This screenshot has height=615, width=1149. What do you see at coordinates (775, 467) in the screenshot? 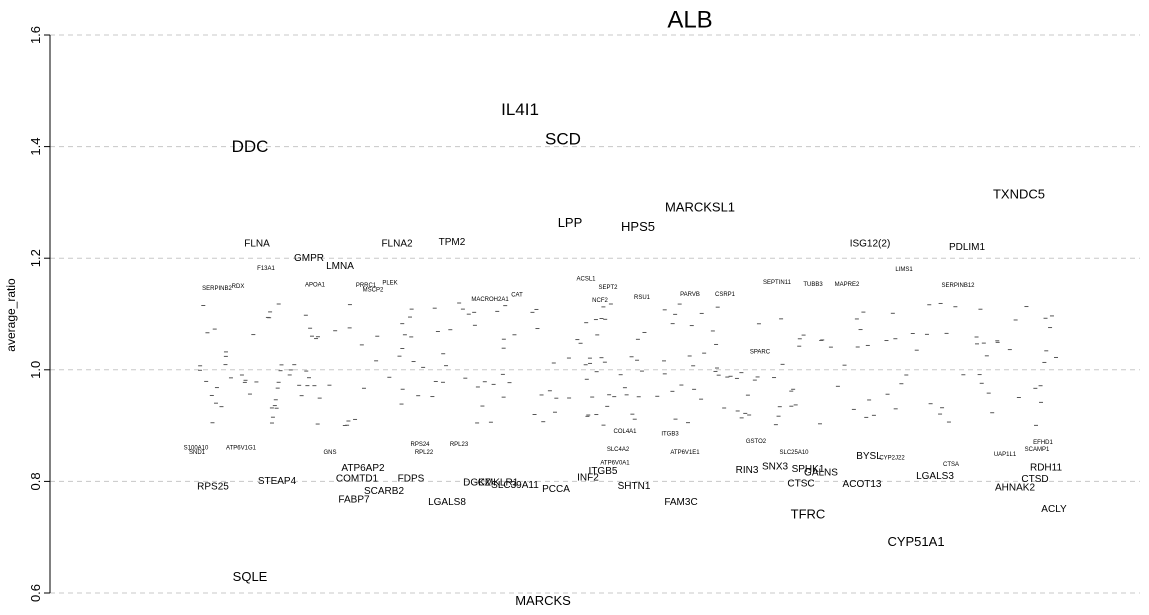
I see `point-label: SNX3` at bounding box center [775, 467].